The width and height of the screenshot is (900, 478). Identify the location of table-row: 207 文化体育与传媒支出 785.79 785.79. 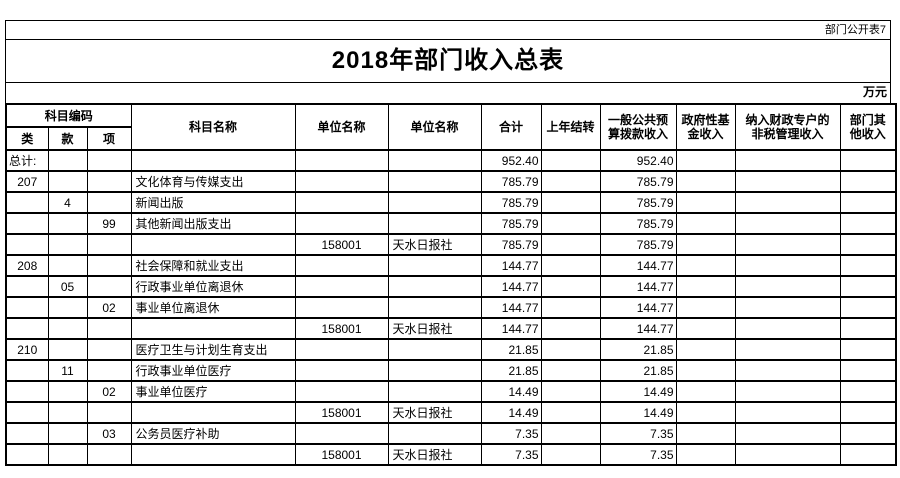
(451, 181).